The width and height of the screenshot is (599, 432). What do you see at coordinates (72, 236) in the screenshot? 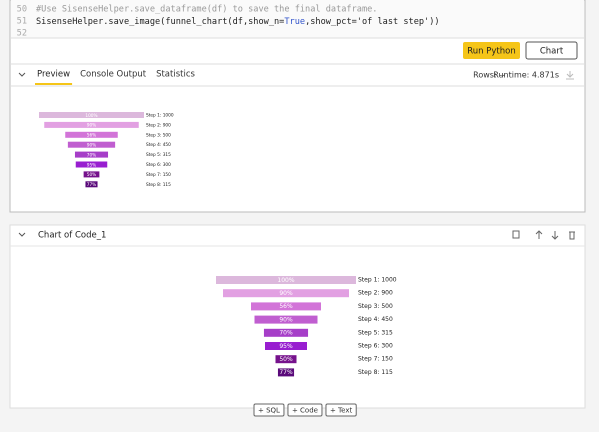
I see `chart-cell-title: Chart of Code_1` at bounding box center [72, 236].